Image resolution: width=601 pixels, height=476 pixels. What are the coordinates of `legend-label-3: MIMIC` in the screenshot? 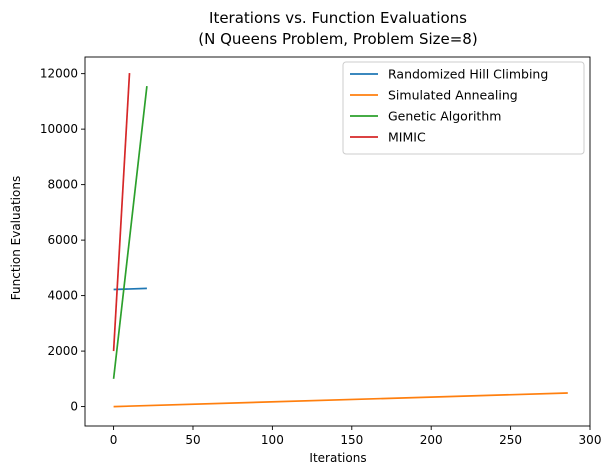 It's located at (407, 137).